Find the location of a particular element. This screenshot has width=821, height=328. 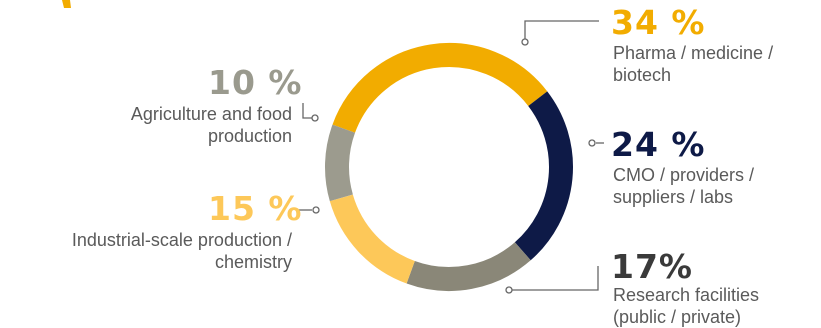

cropped-title-fragment is located at coordinates (410, 7).